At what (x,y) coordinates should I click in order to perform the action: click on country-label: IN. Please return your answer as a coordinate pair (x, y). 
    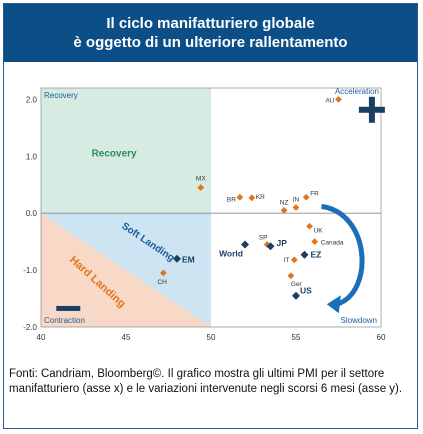
    Looking at the image, I should click on (296, 200).